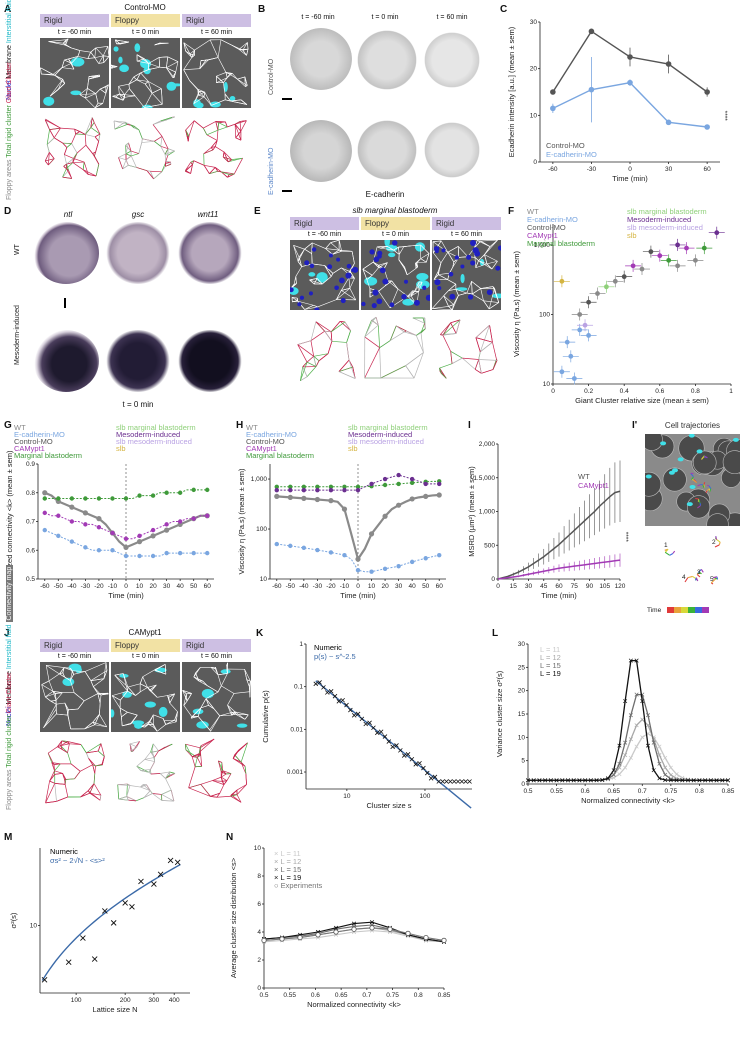  Describe the element at coordinates (216, 149) in the screenshot. I see `panel-a-net-3-svg` at that location.